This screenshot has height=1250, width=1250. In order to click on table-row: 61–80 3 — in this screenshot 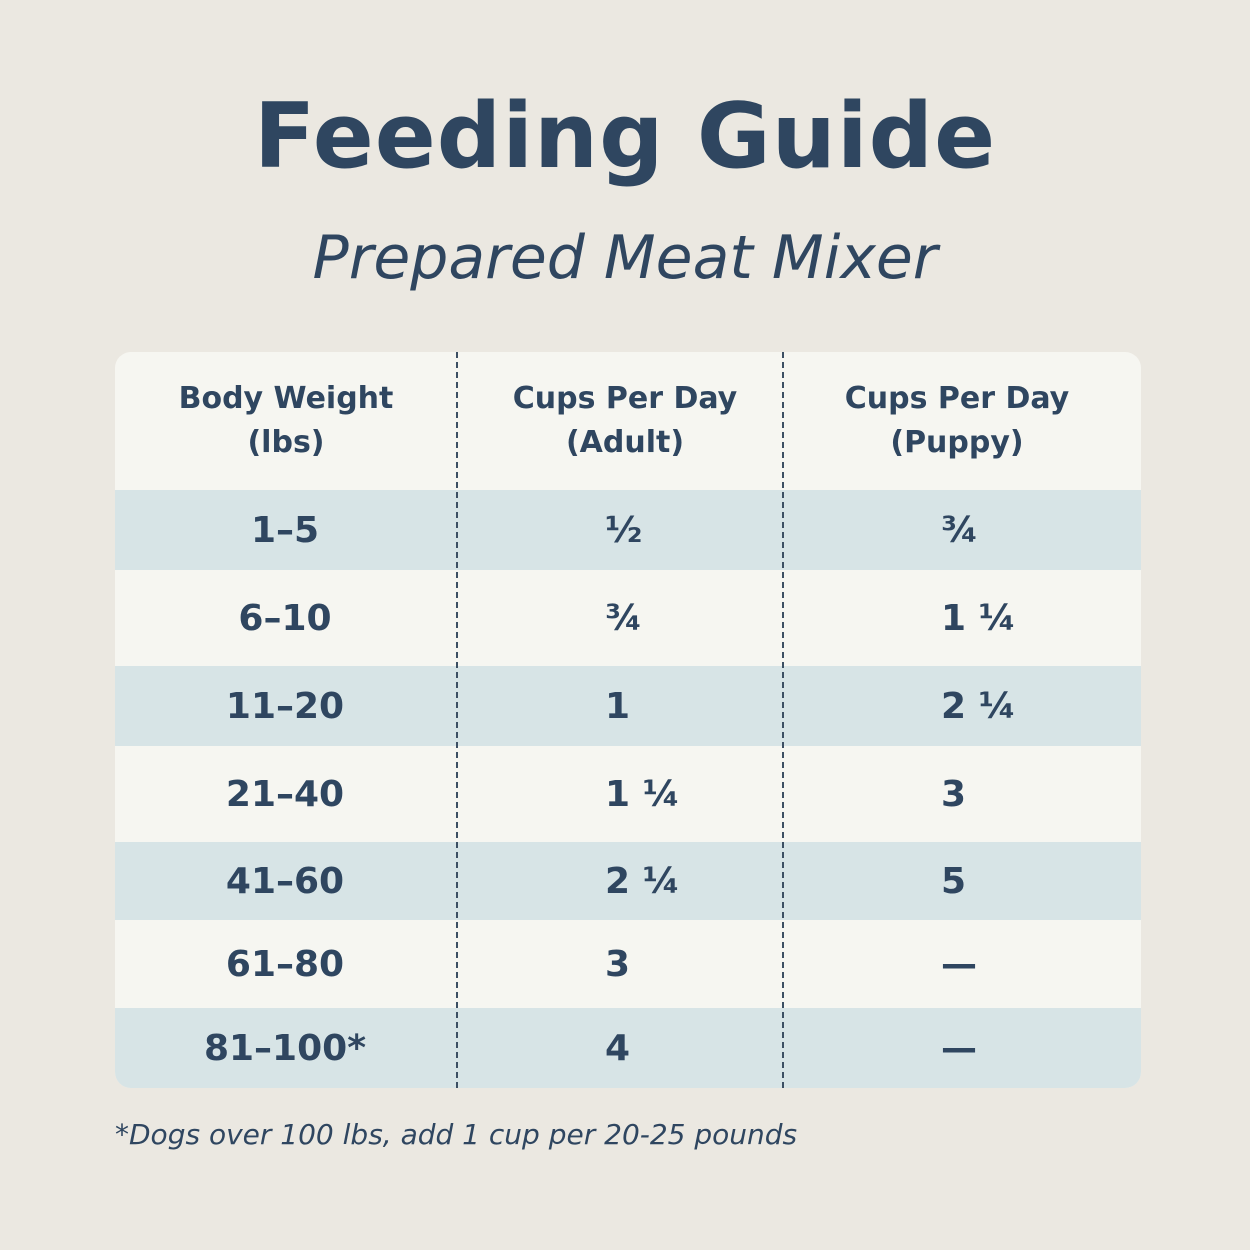, I will do `click(628, 964)`.